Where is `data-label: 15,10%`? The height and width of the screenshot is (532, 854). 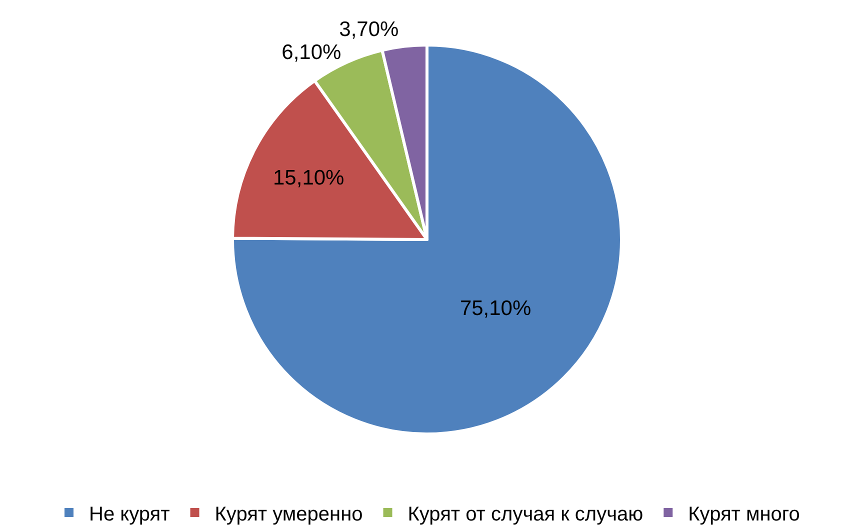
data-label: 15,10% is located at coordinates (308, 178).